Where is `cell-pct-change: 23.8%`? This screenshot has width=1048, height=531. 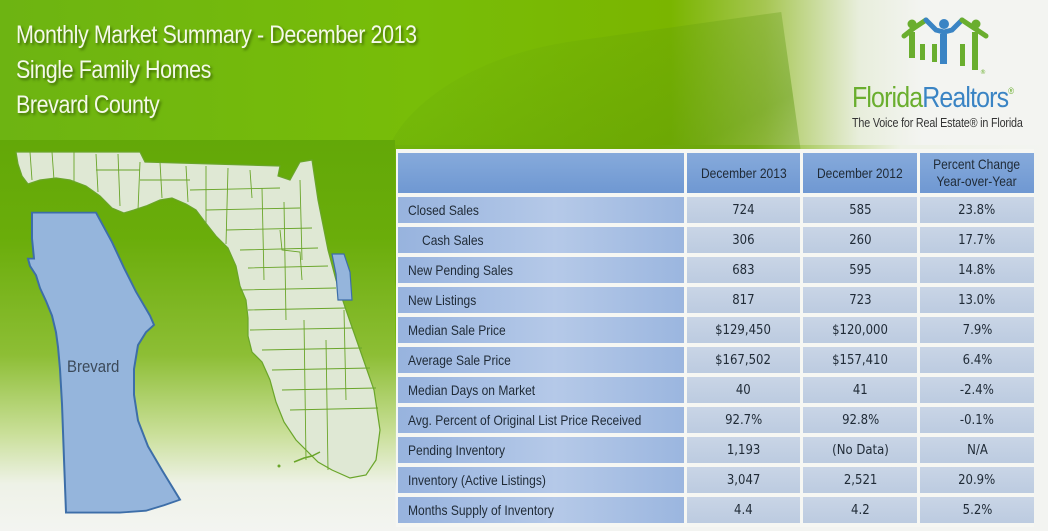 cell-pct-change: 23.8% is located at coordinates (977, 210).